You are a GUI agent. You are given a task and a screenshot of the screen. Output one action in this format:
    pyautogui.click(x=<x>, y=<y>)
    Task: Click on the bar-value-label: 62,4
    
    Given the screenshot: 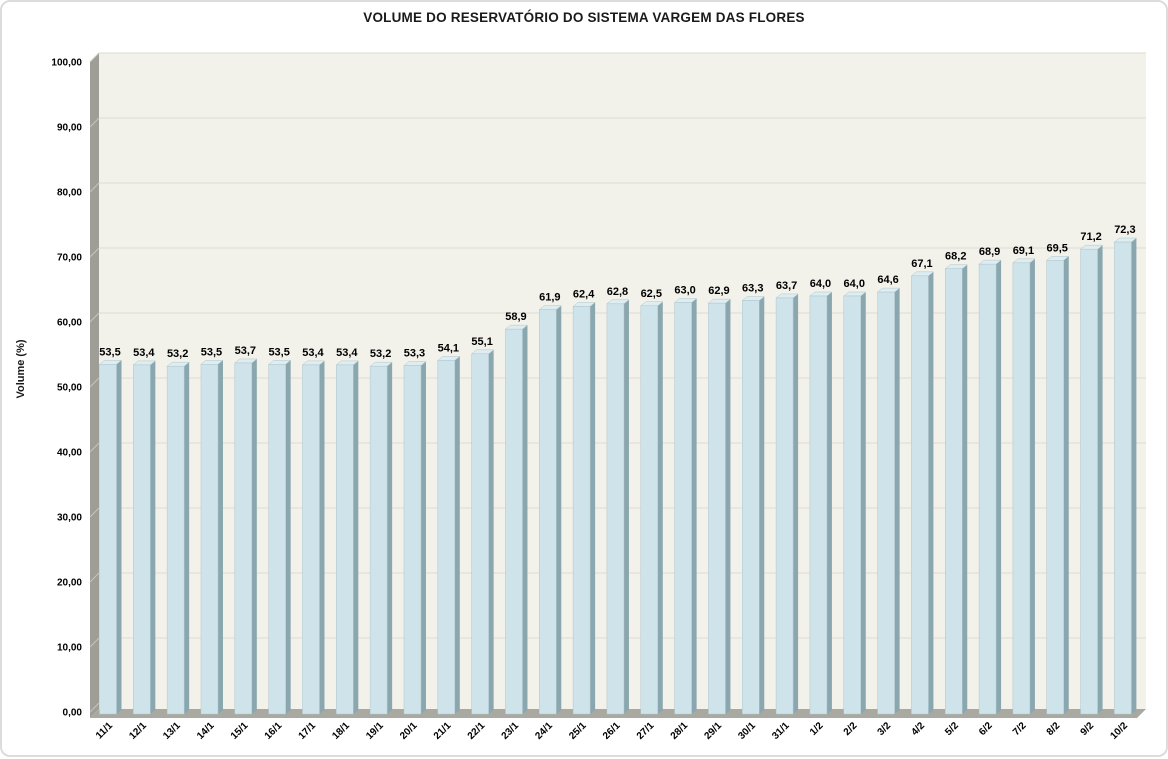 What is the action you would take?
    pyautogui.click(x=584, y=294)
    